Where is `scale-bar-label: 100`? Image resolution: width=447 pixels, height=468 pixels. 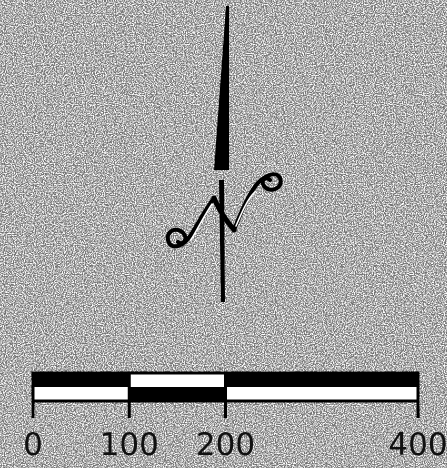
scale-bar-label: 100 is located at coordinates (129, 445).